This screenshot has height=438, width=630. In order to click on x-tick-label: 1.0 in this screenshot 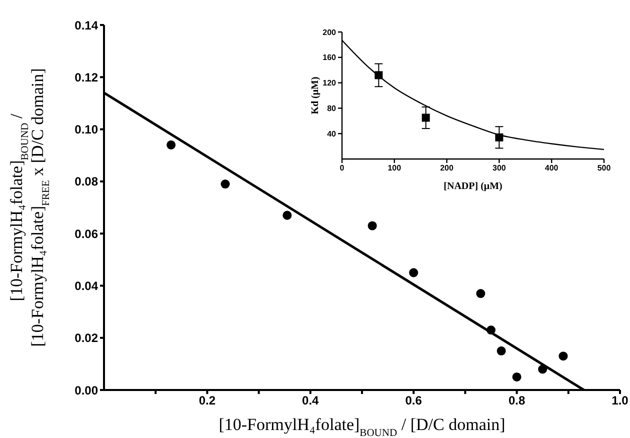, I will do `click(620, 401)`.